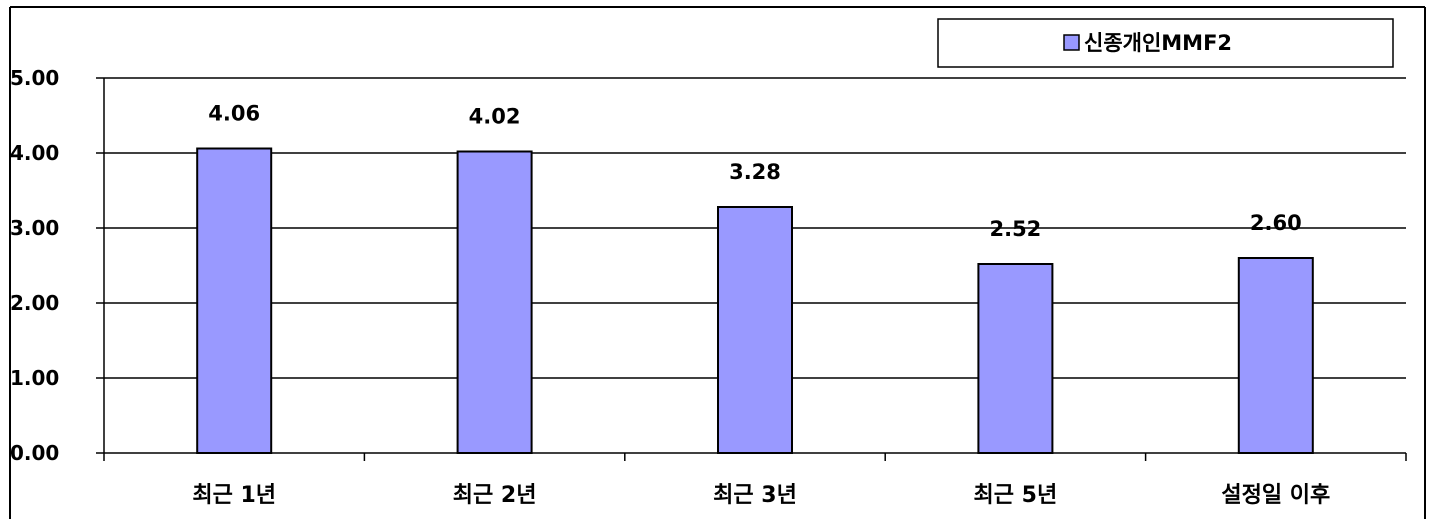  Describe the element at coordinates (495, 495) in the screenshot. I see `x-tick-label: 최근 2년` at that location.